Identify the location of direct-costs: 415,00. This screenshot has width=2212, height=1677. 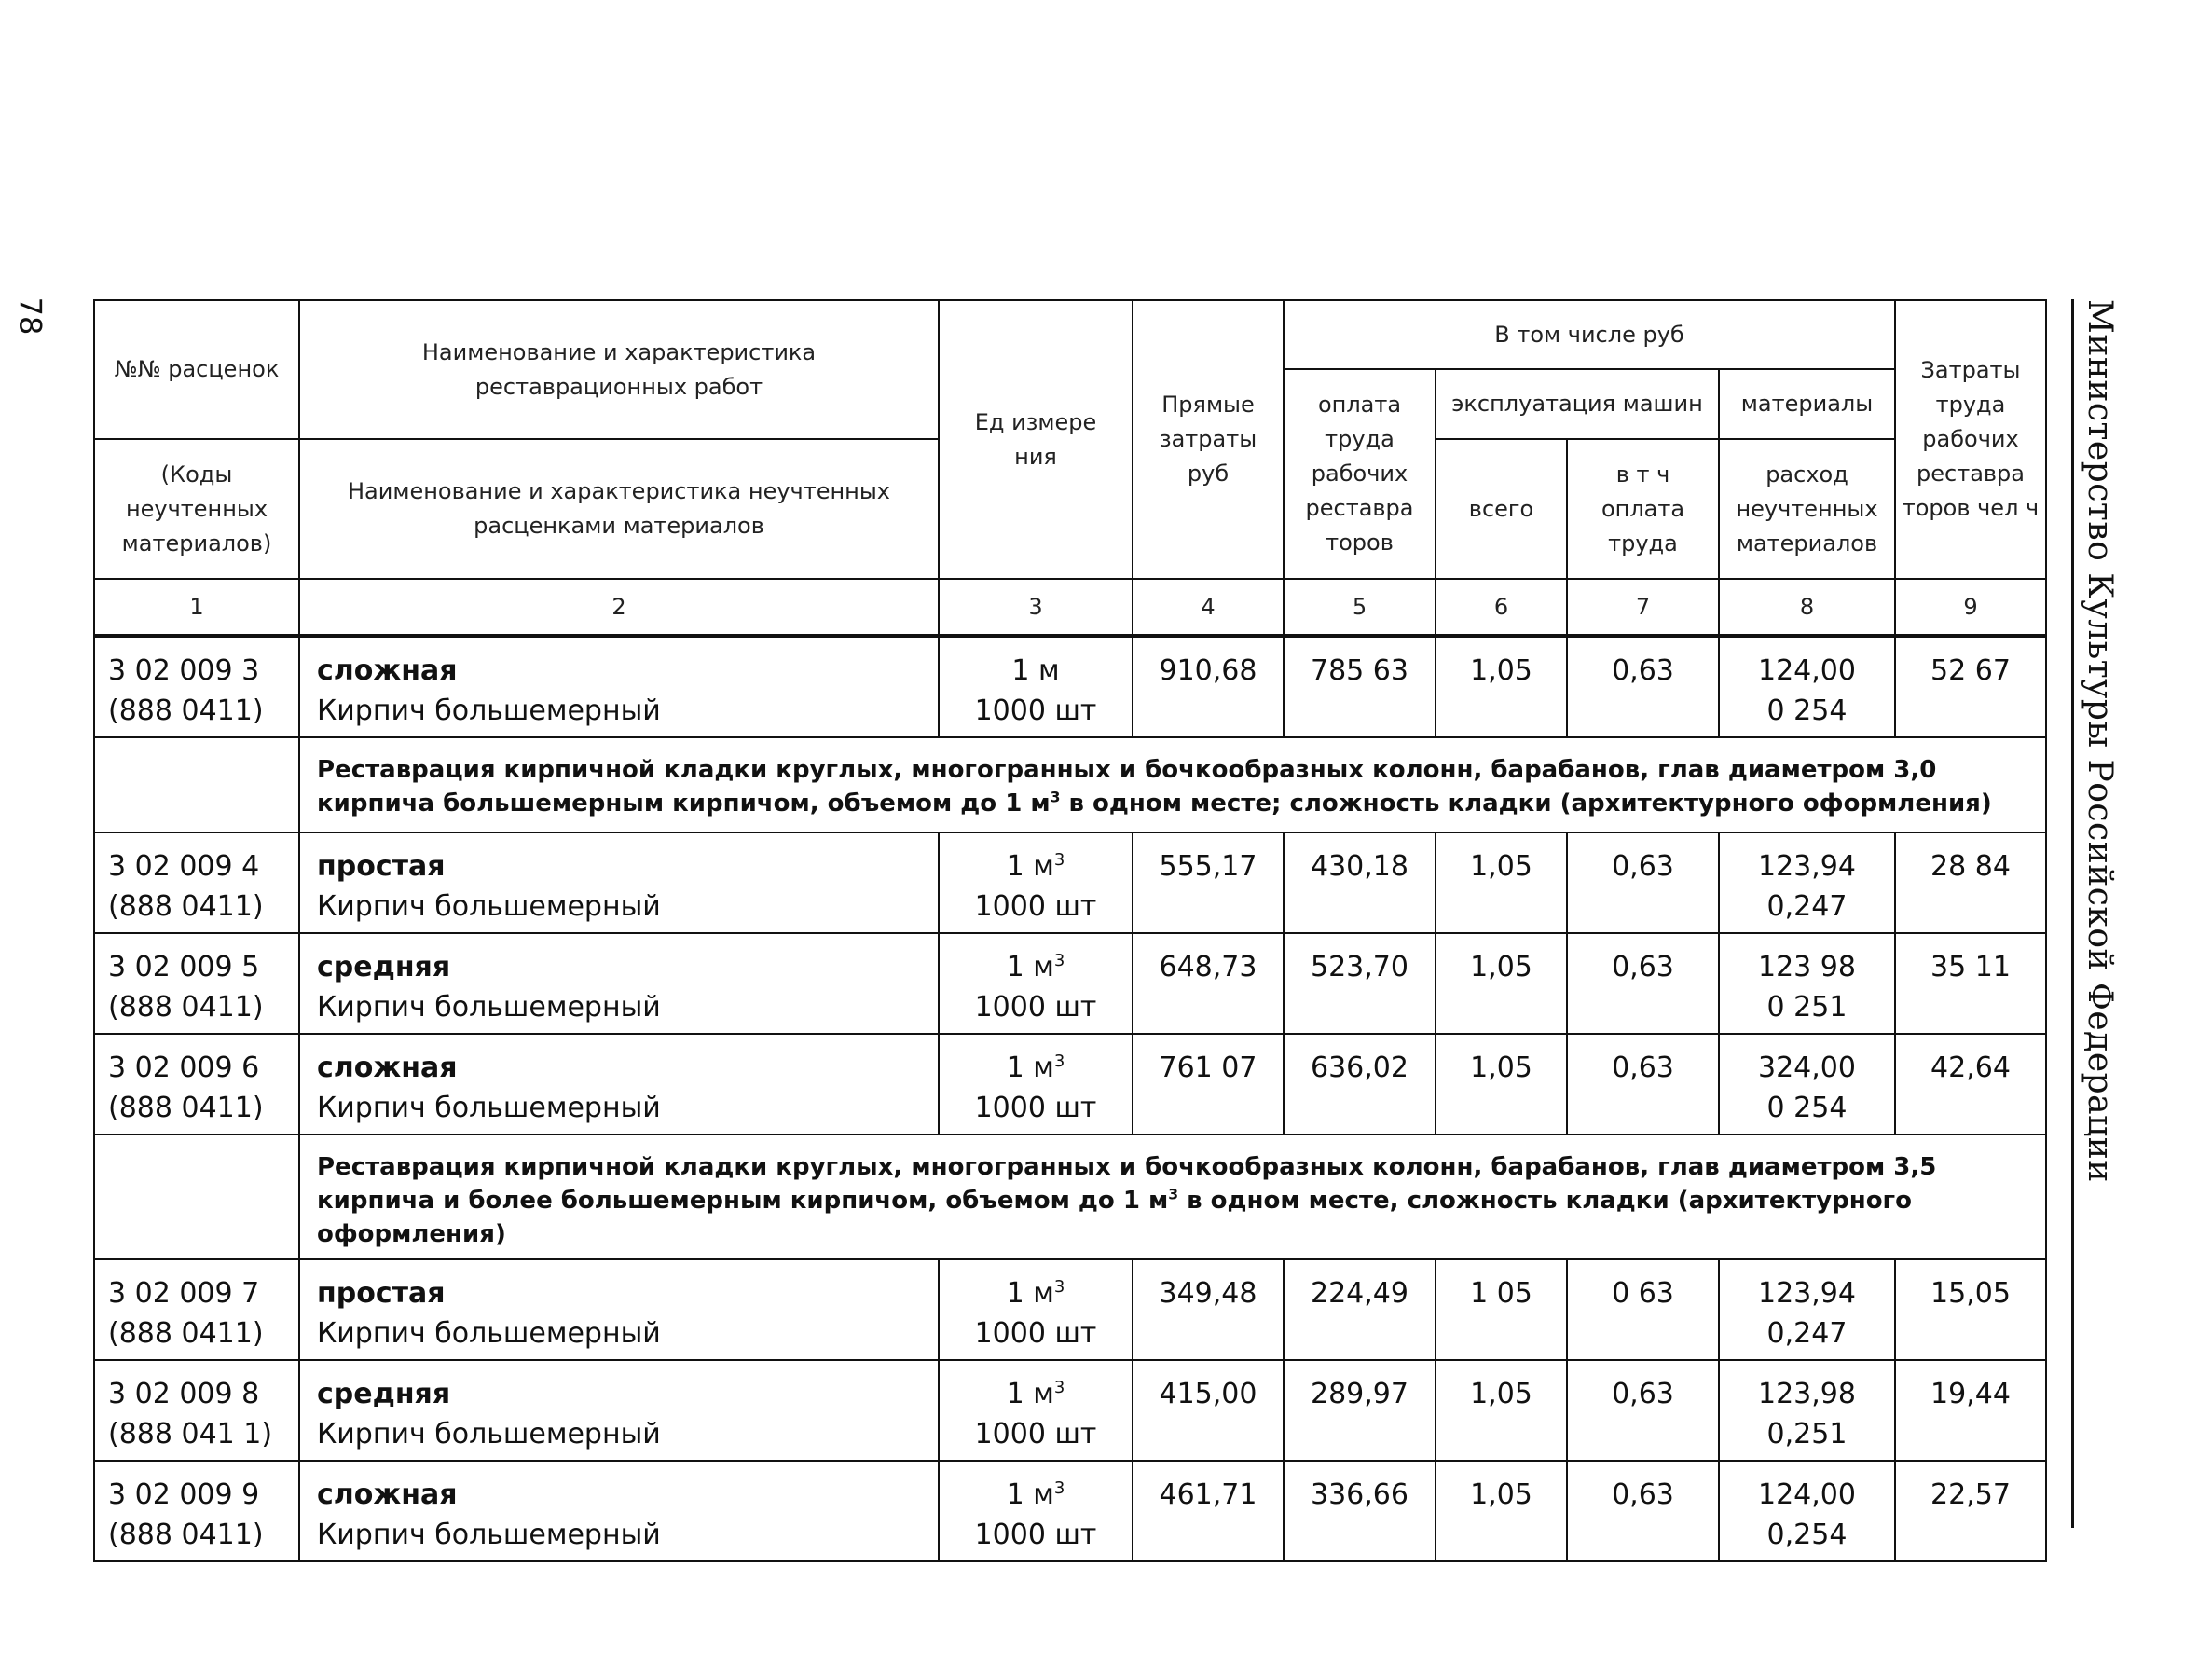
(1208, 1410).